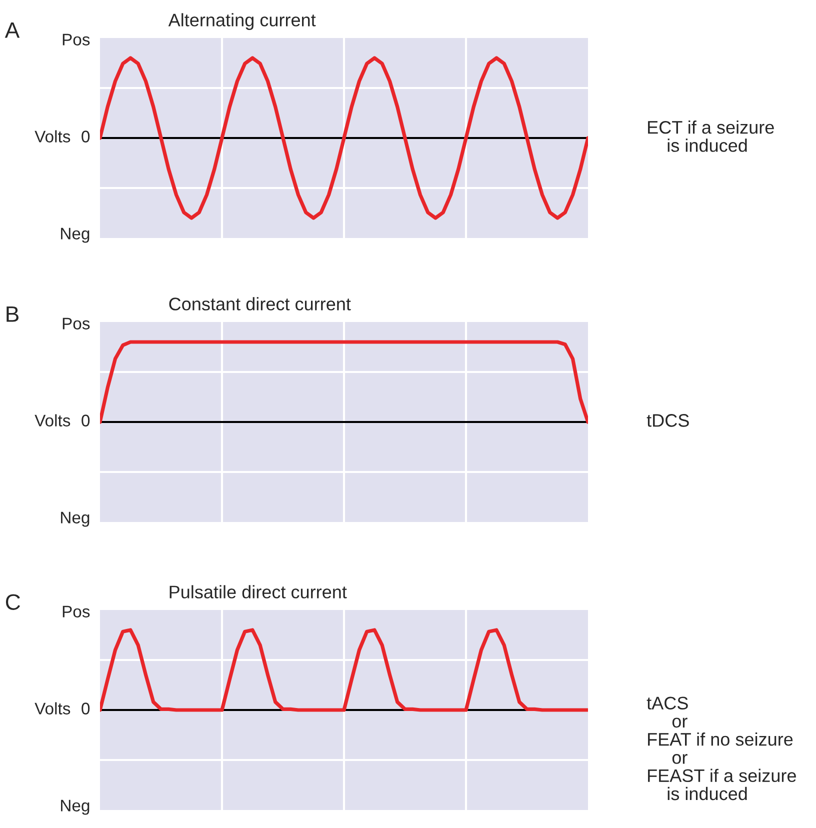 The image size is (816, 828). I want to click on chart-title: Alternating current, so click(242, 21).